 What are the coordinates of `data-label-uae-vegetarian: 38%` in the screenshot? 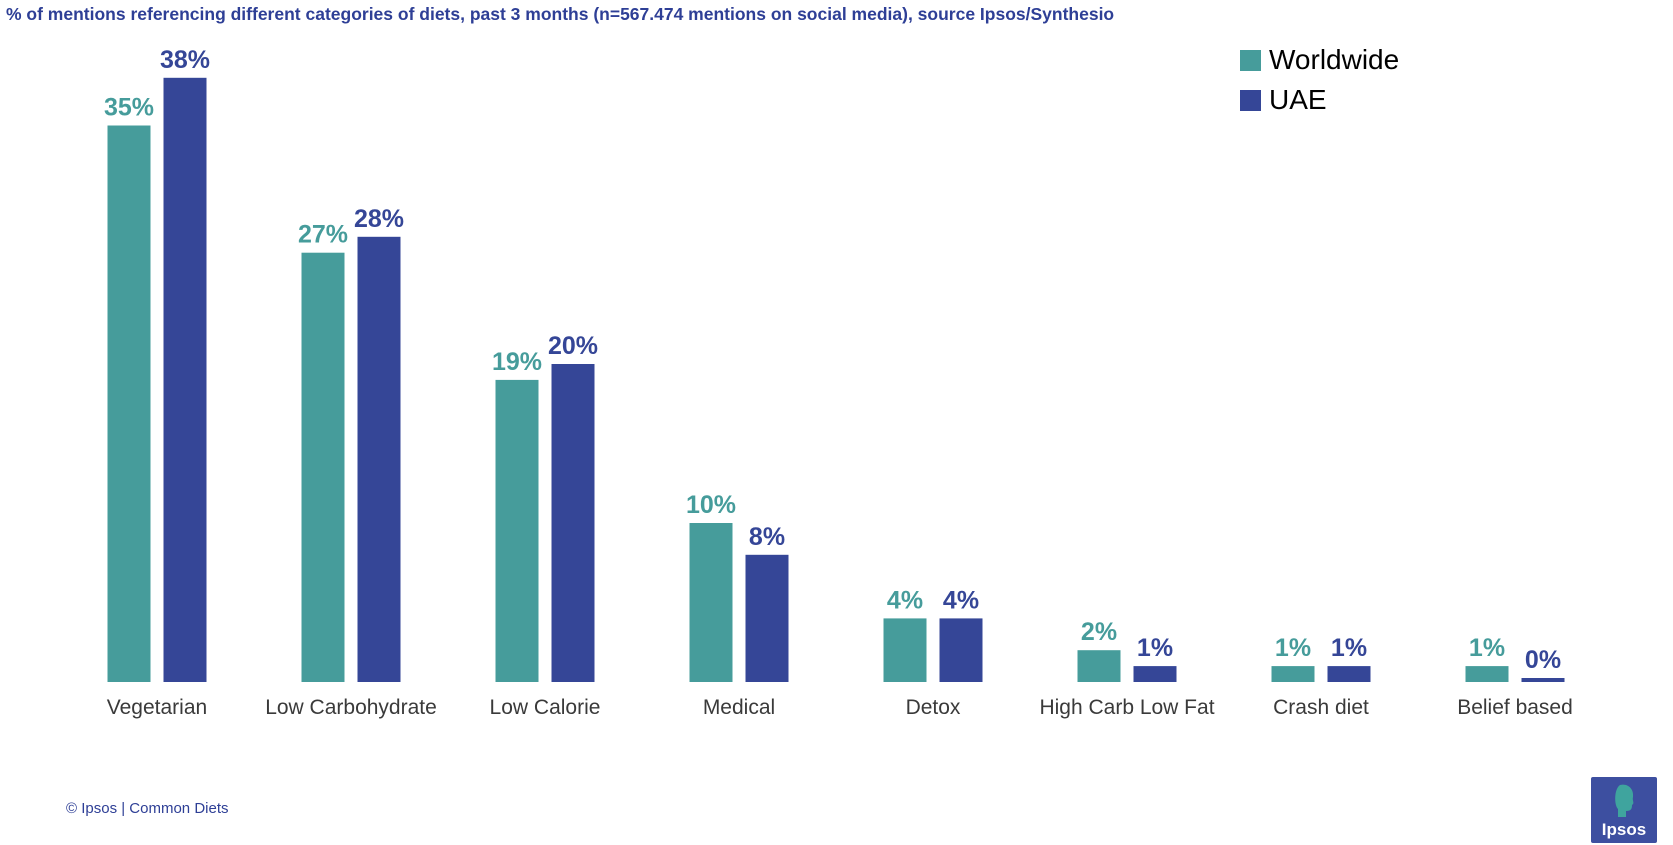 It's located at (185, 60).